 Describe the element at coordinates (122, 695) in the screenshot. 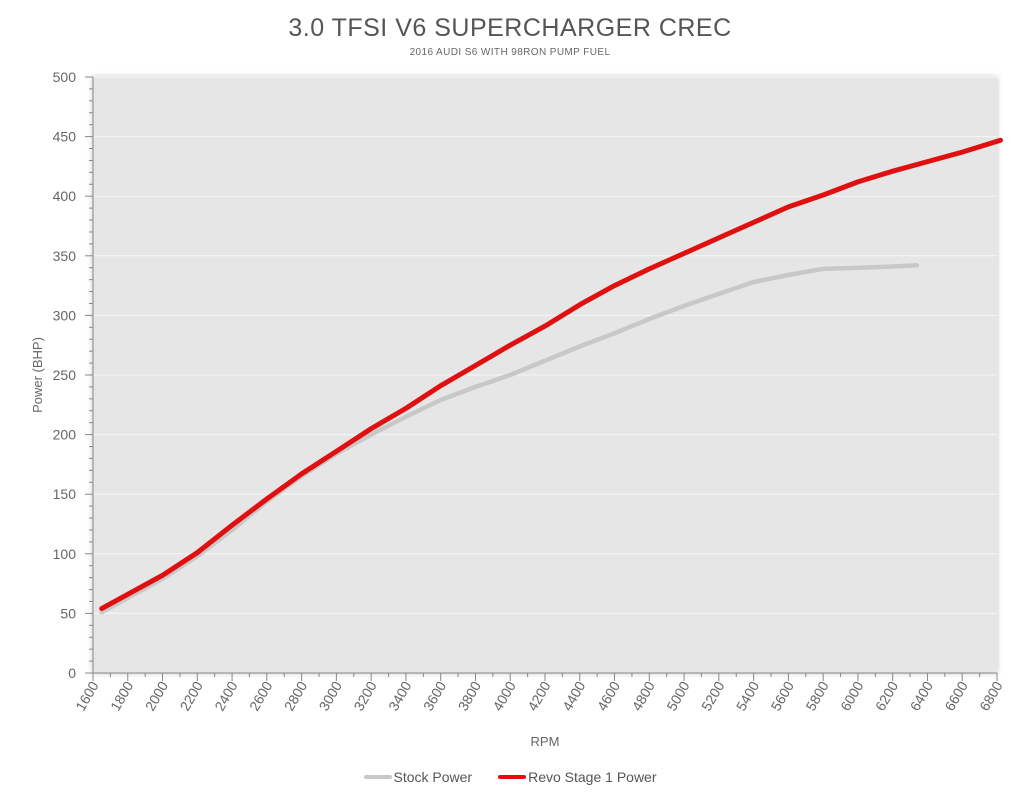

I see `x-tick-label: 1800` at that location.